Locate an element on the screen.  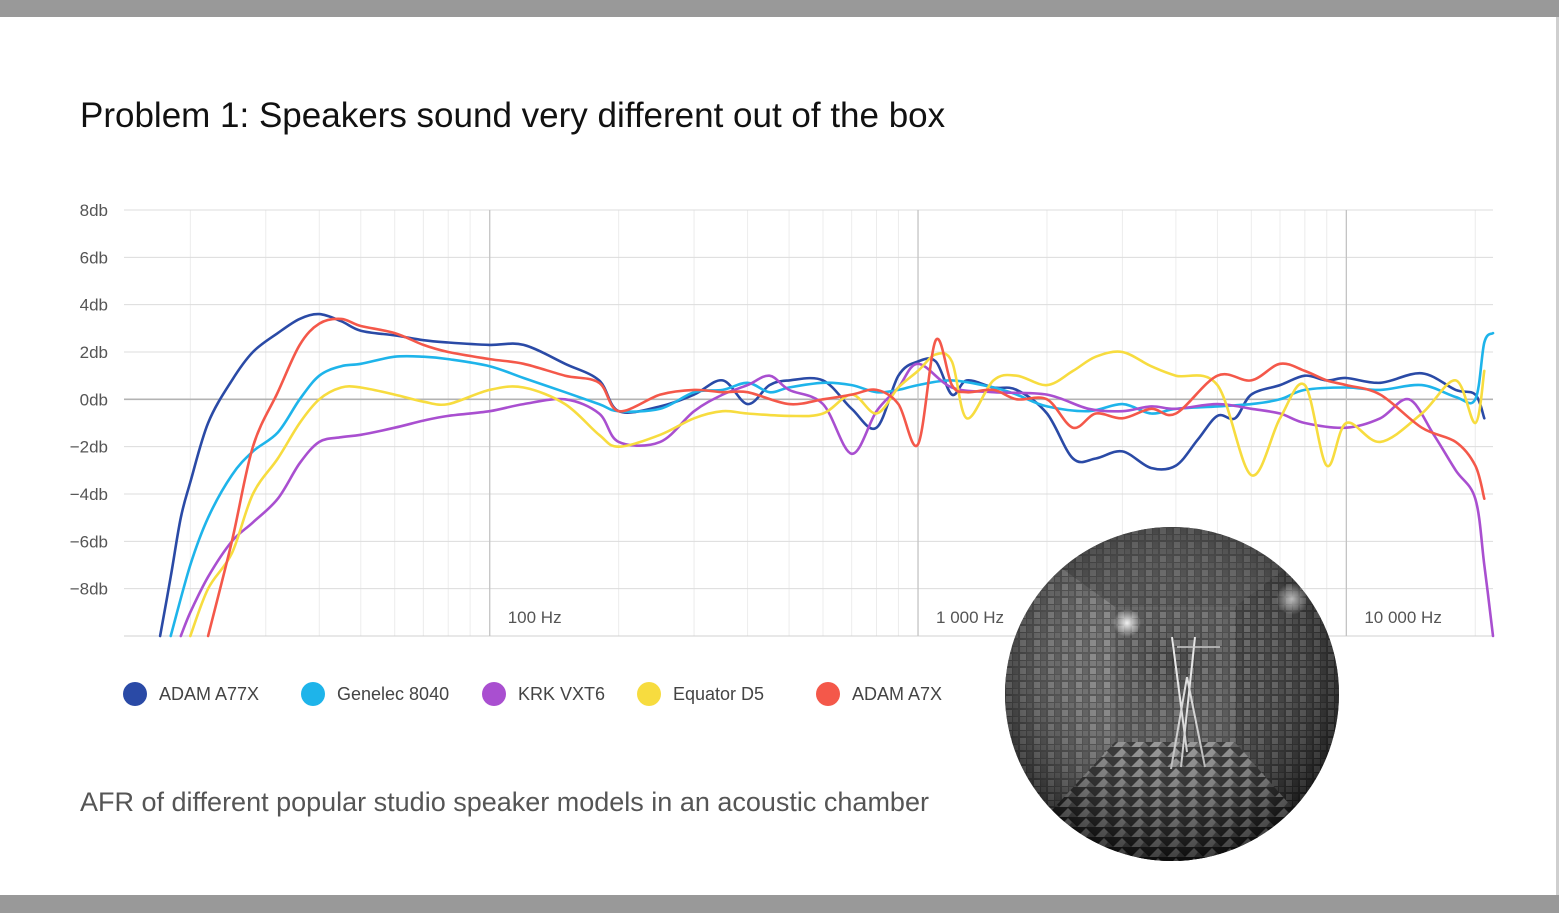
legend-label: ADAM A77X is located at coordinates (209, 693).